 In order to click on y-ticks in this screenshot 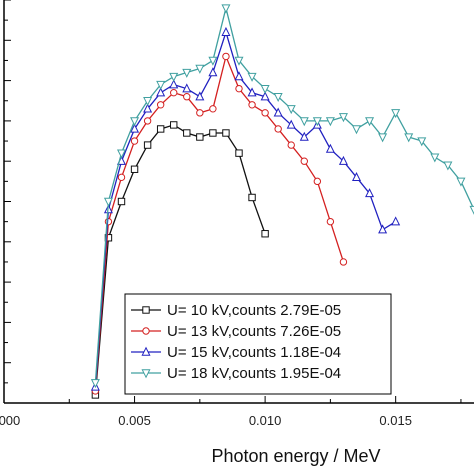, I will do `click(7, 202)`.